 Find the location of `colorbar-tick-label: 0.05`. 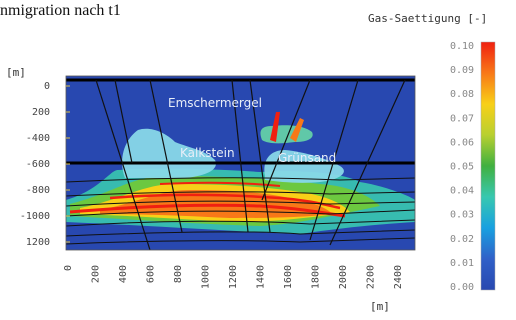

colorbar-tick-label: 0.05 is located at coordinates (462, 167).